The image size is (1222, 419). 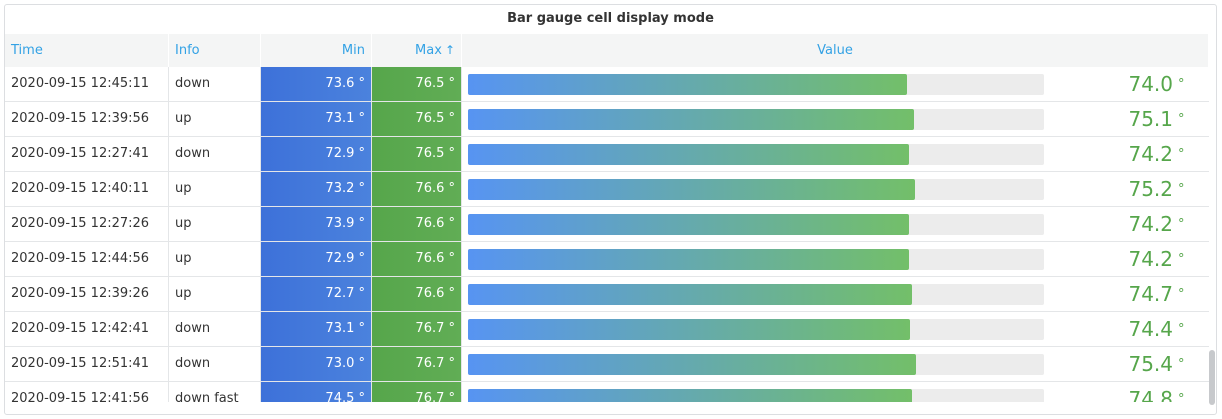 I want to click on min-cell: 73.9 °, so click(x=316, y=224).